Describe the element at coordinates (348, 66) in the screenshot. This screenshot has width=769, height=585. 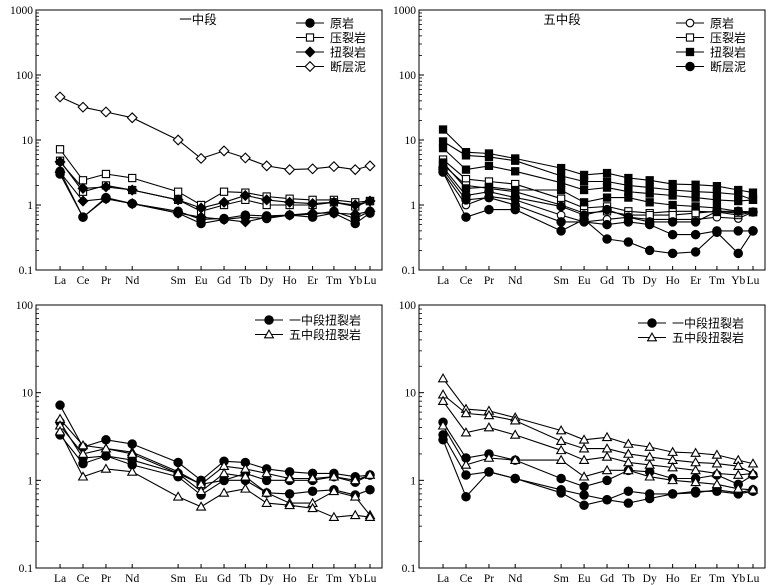
I see `legend-label: 断层泥` at that location.